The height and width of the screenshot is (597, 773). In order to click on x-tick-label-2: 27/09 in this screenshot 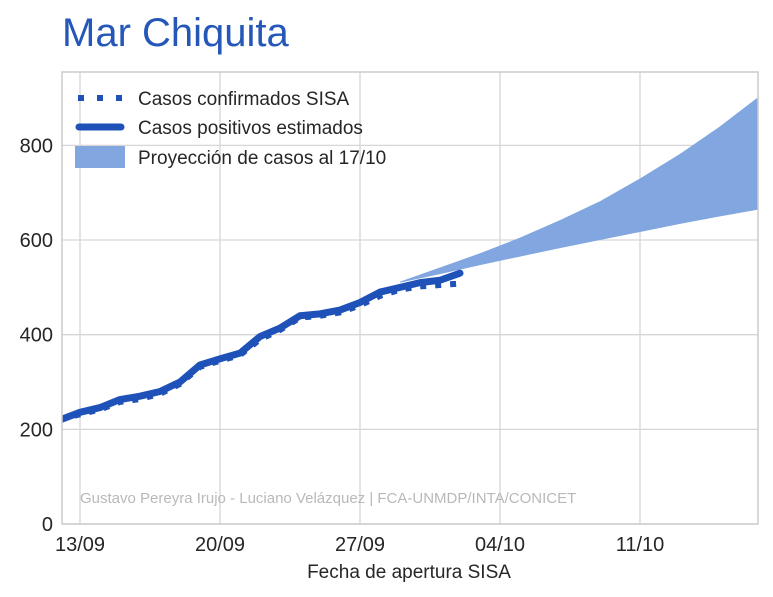, I will do `click(360, 545)`.